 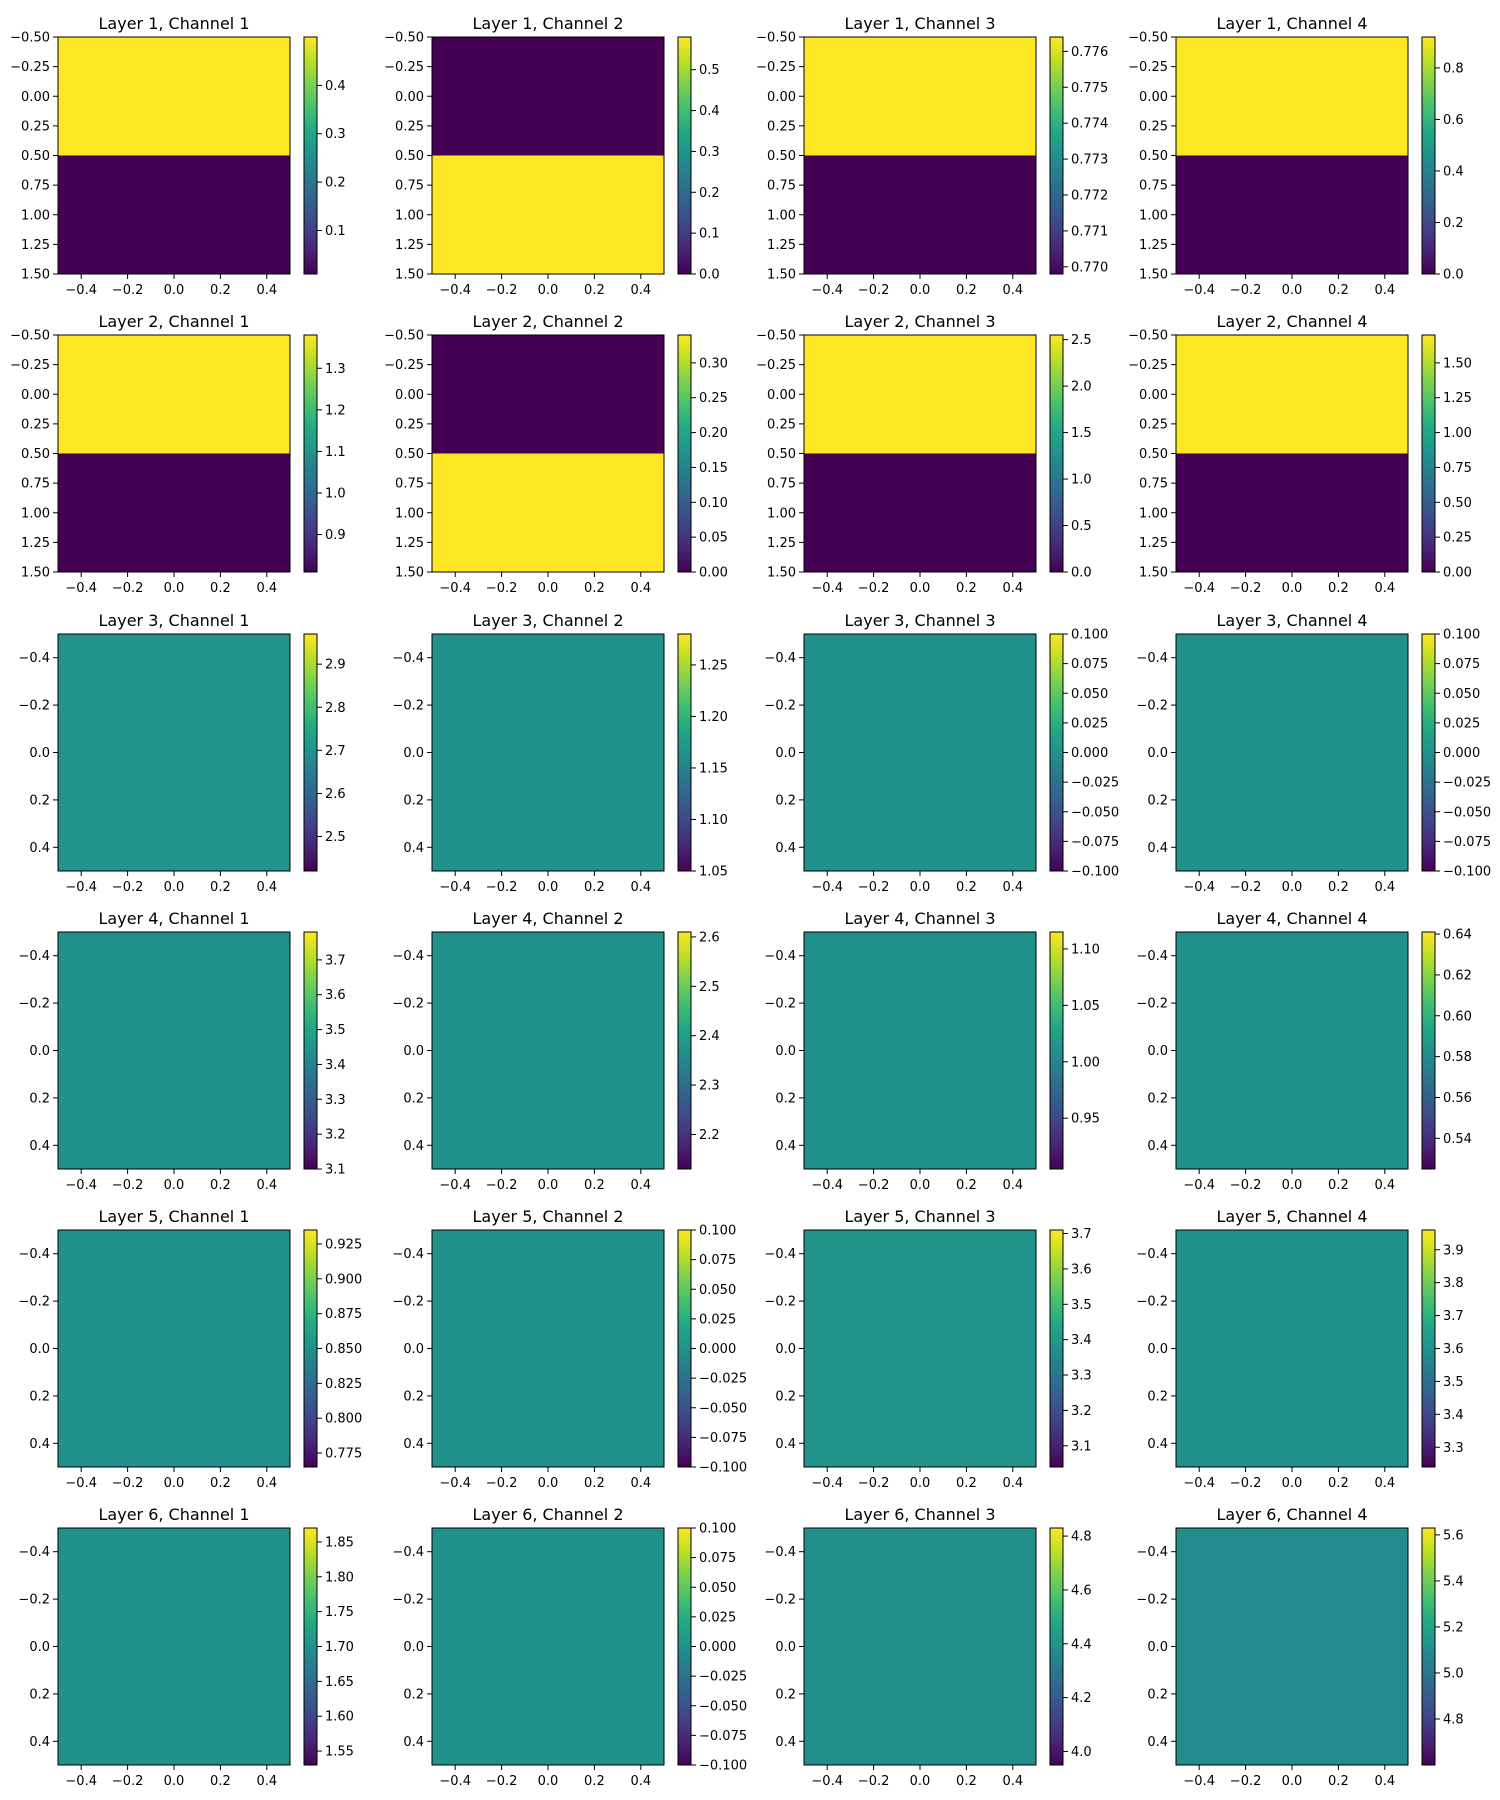 What do you see at coordinates (1461, 694) in the screenshot?
I see `colorbar-tick-label: 0.050` at bounding box center [1461, 694].